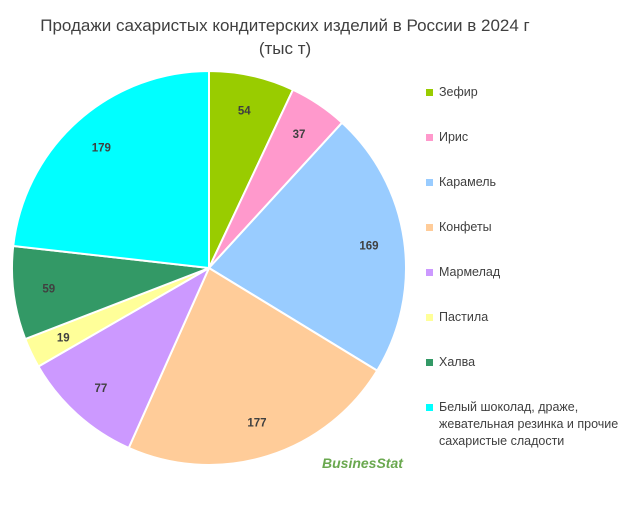  What do you see at coordinates (100, 389) in the screenshot?
I see `data-label-4: 77` at bounding box center [100, 389].